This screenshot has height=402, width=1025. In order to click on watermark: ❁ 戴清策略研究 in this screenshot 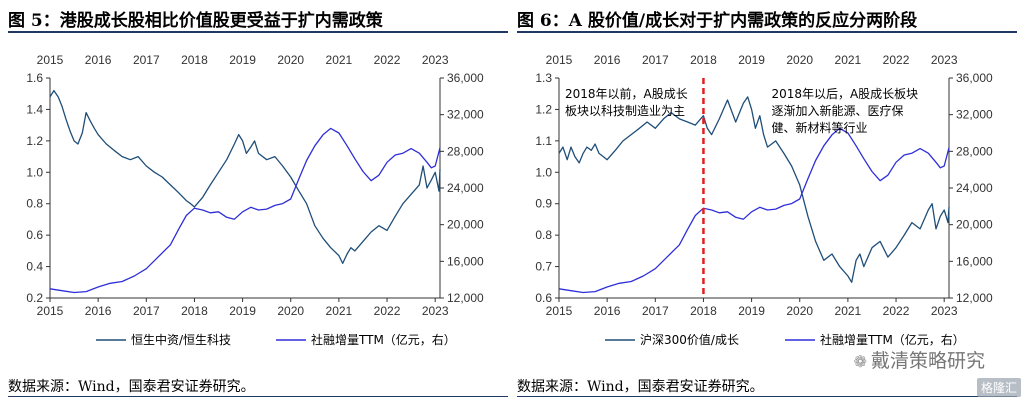, I will do `click(919, 359)`.